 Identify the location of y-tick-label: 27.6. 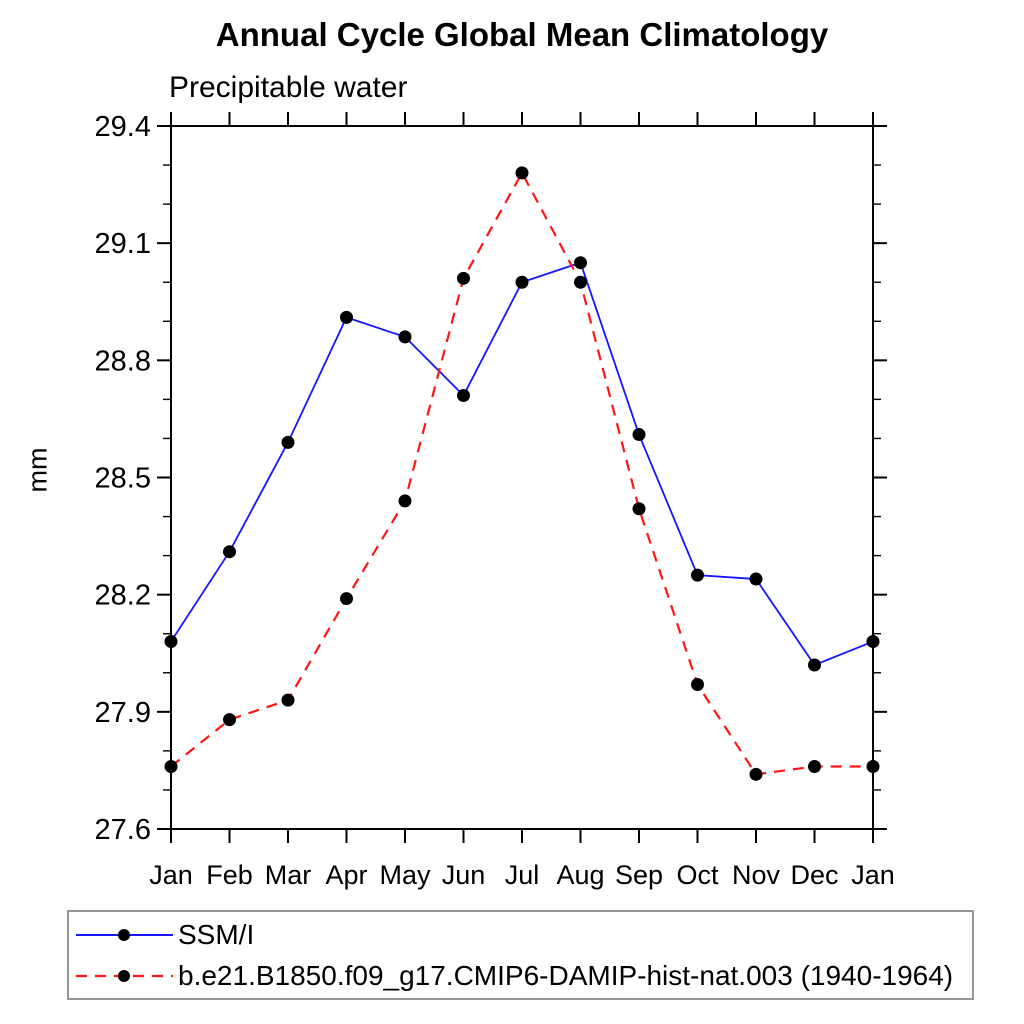
(123, 830).